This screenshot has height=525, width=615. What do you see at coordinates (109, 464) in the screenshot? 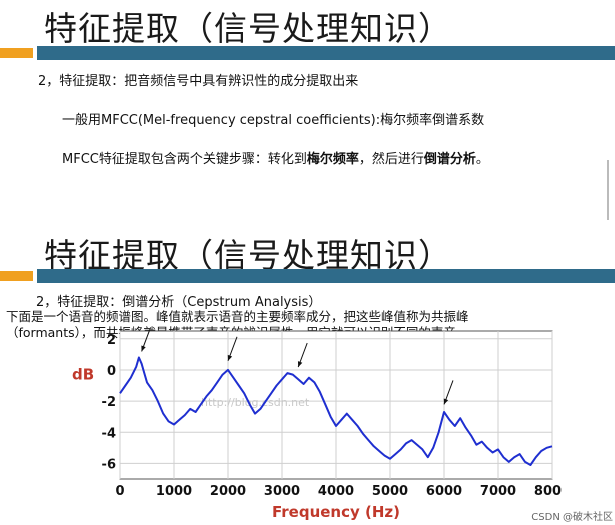
I see `y-tick-label: -6` at bounding box center [109, 464].